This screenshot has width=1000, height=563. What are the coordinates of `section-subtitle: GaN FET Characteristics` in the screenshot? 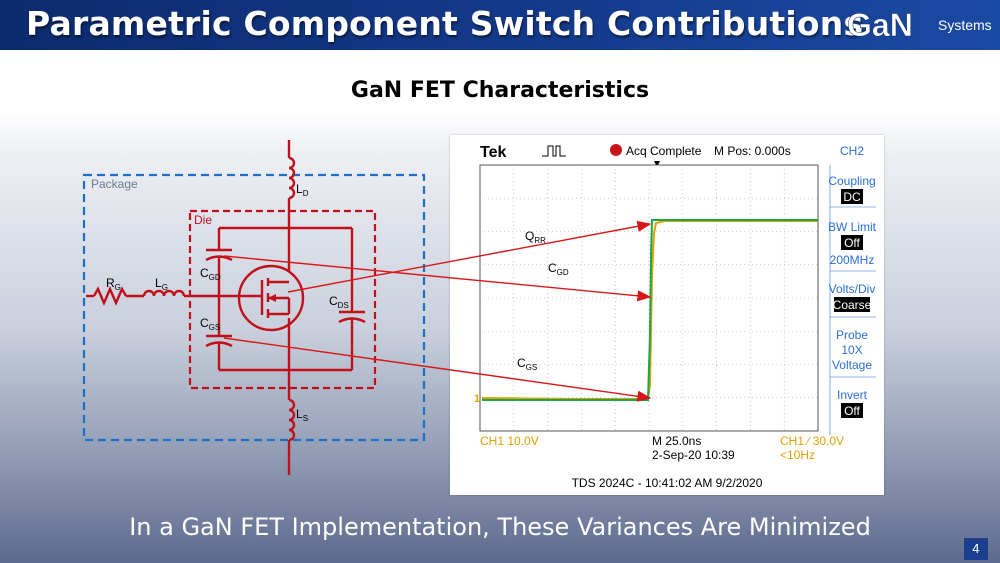 It's located at (500, 90).